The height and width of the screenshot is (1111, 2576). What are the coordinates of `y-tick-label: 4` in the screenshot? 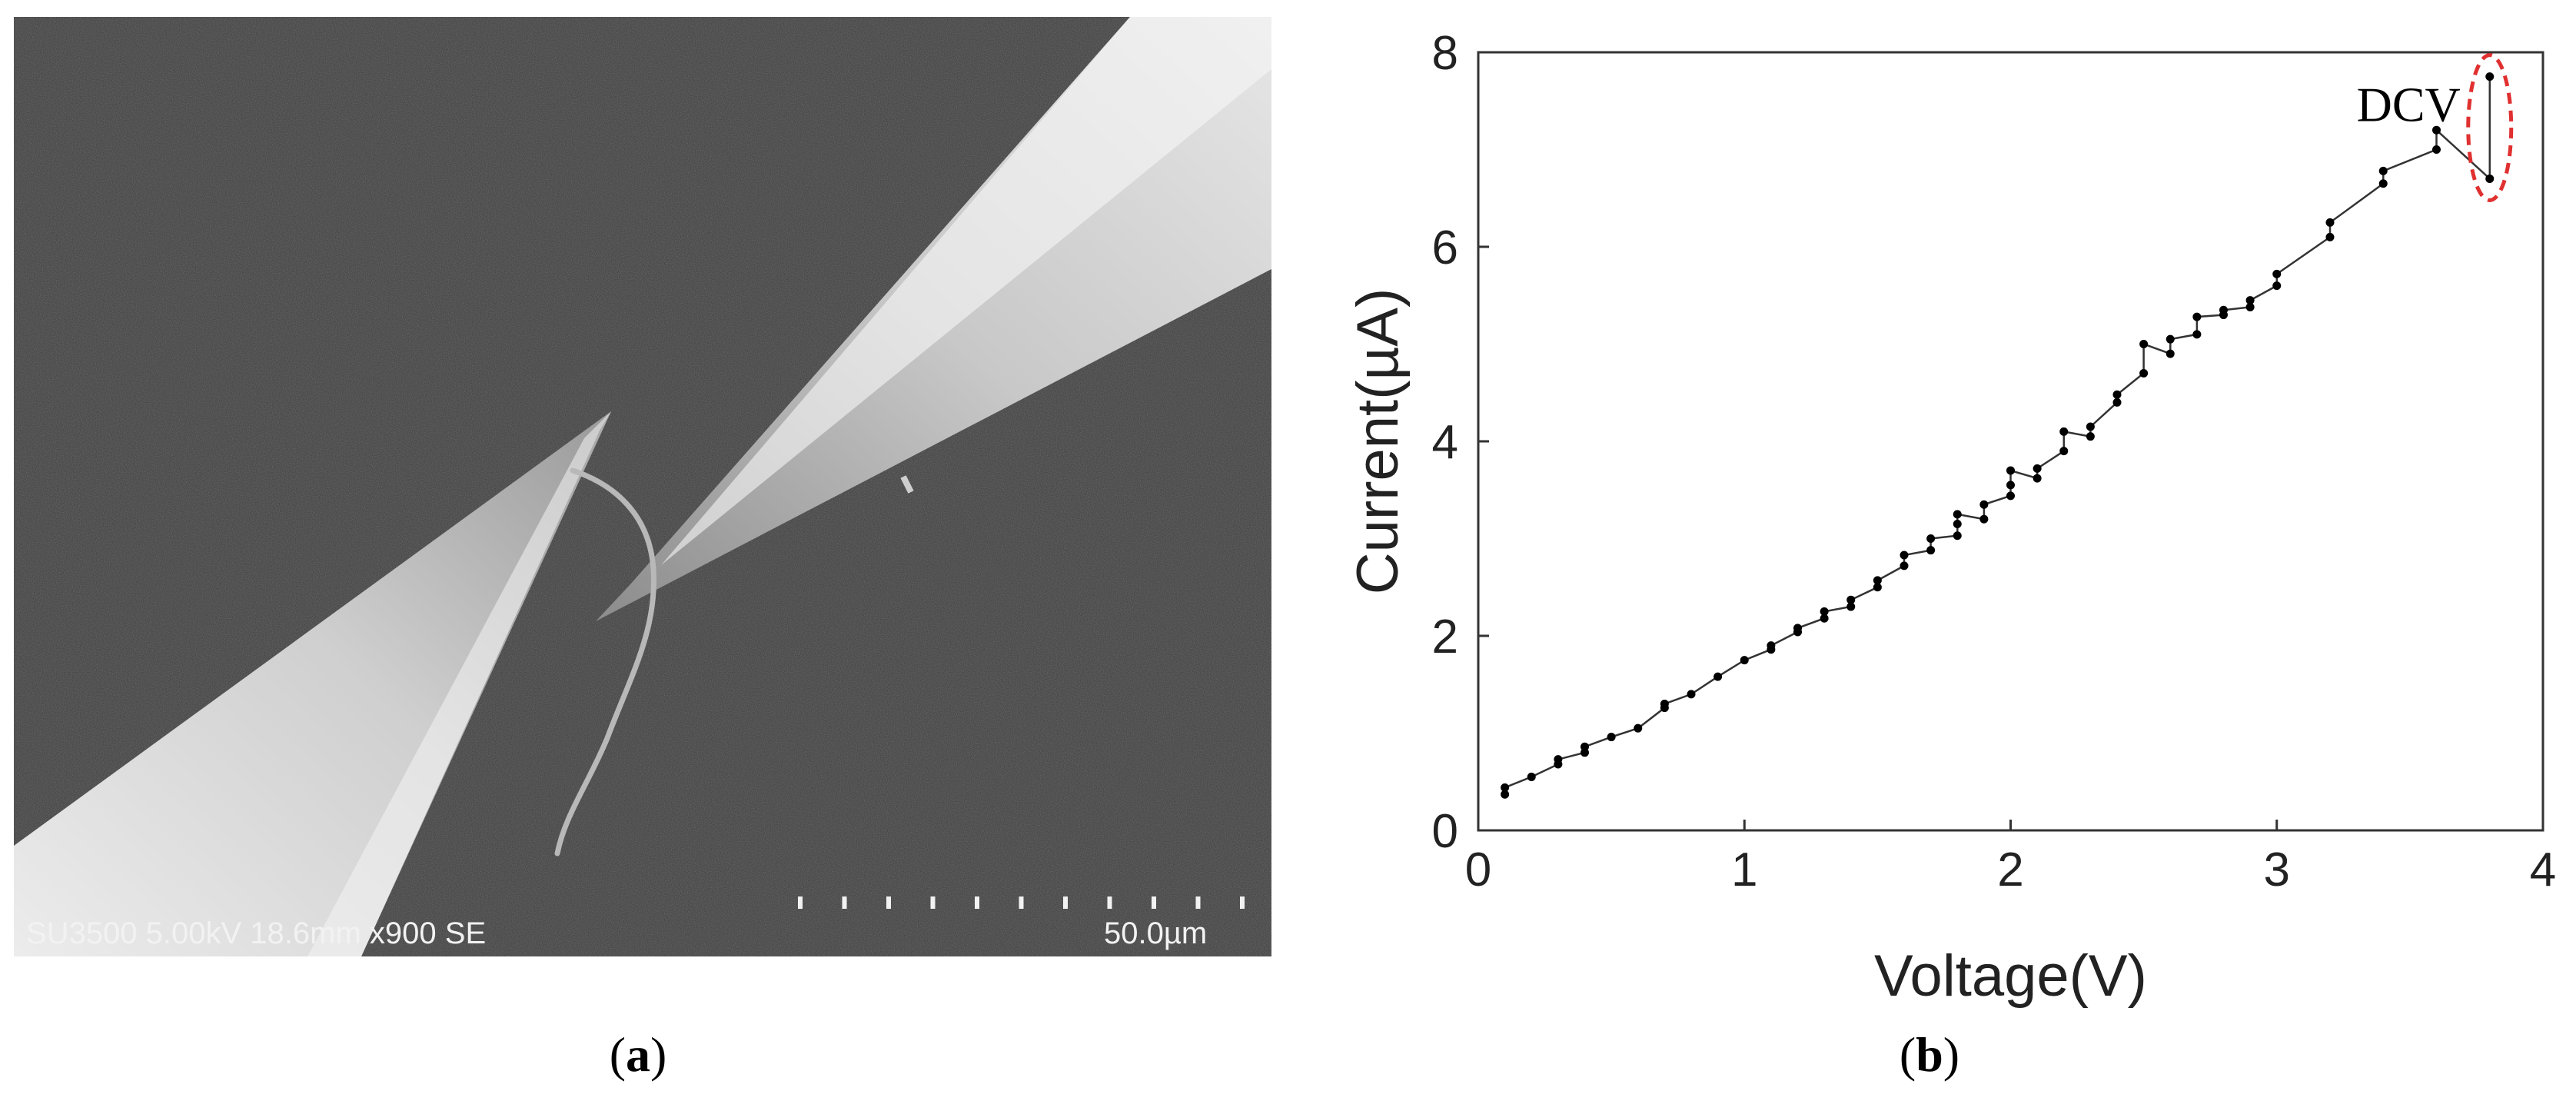 It's located at (1445, 442).